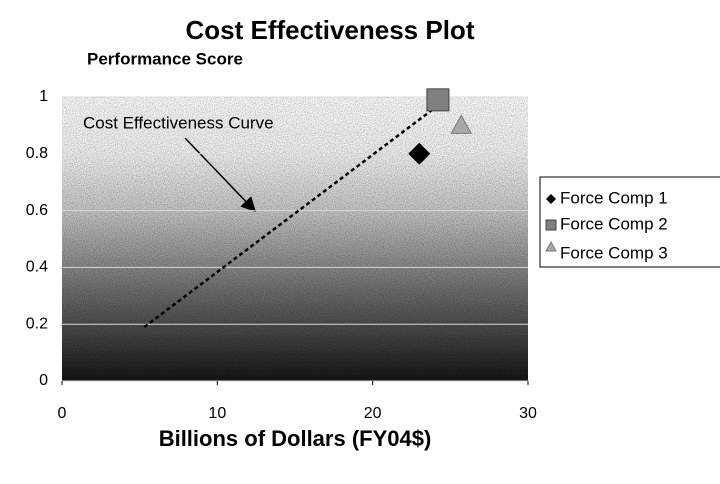 The height and width of the screenshot is (484, 720). Describe the element at coordinates (43, 380) in the screenshot. I see `y-tick-label: 0` at that location.